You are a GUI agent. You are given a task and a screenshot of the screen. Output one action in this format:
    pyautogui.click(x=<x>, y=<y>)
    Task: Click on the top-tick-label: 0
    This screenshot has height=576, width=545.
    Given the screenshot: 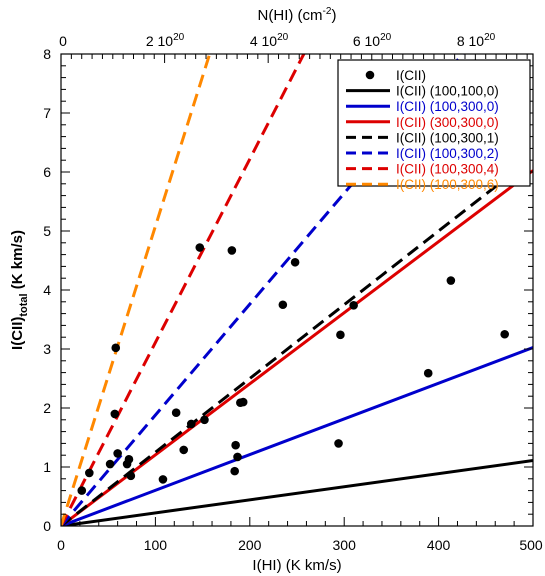 What is the action you would take?
    pyautogui.click(x=63, y=41)
    